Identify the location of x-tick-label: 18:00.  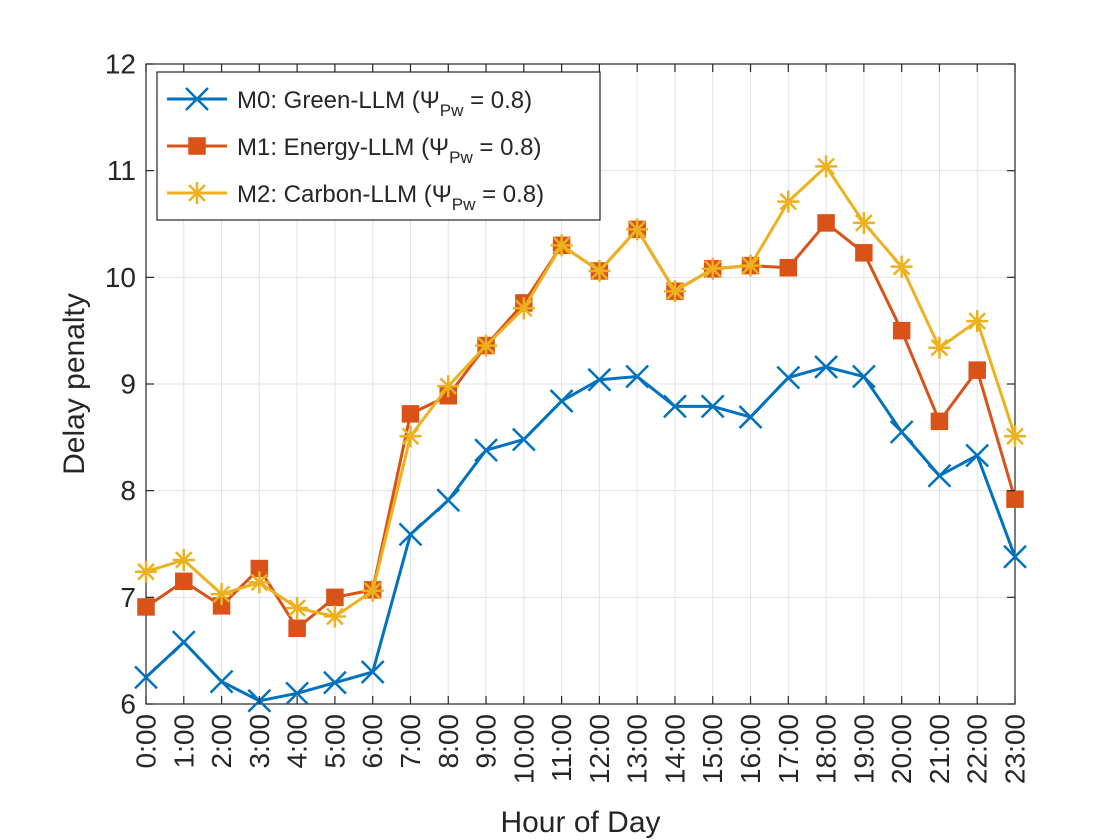
(826, 749).